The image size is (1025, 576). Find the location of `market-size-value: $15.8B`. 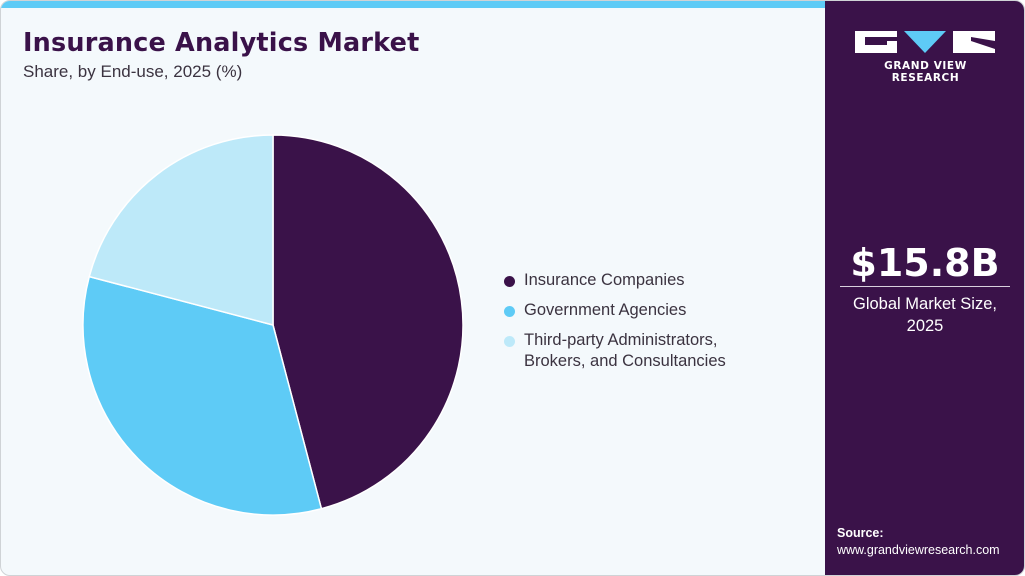

market-size-value: $15.8B is located at coordinates (925, 263).